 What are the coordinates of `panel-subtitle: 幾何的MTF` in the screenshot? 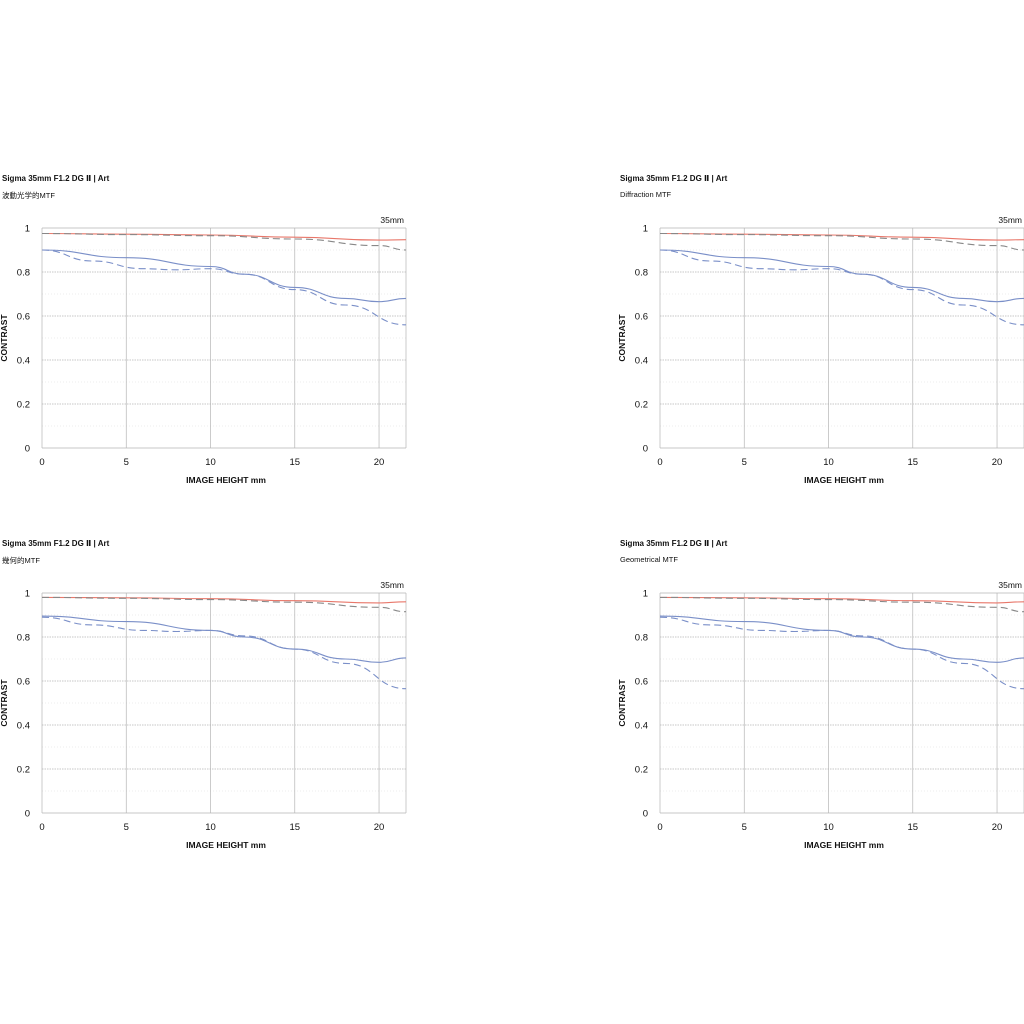 It's located at (21, 560).